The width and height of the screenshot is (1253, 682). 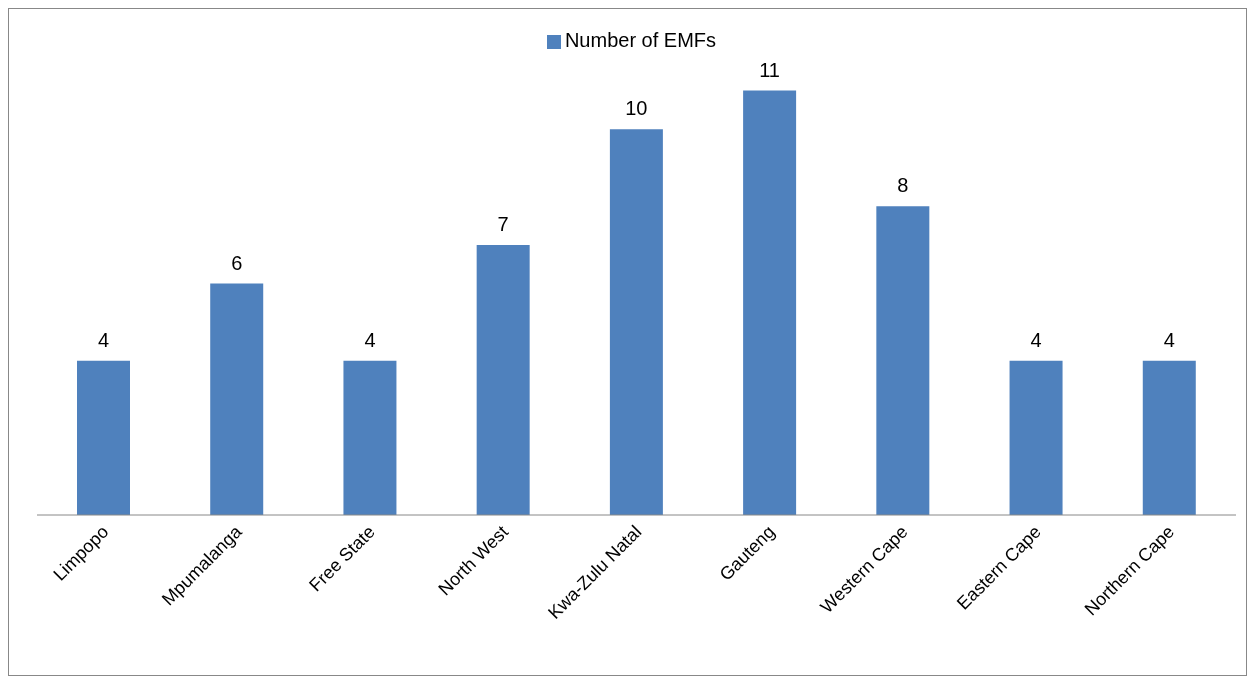 I want to click on data-label: 11, so click(x=769, y=69).